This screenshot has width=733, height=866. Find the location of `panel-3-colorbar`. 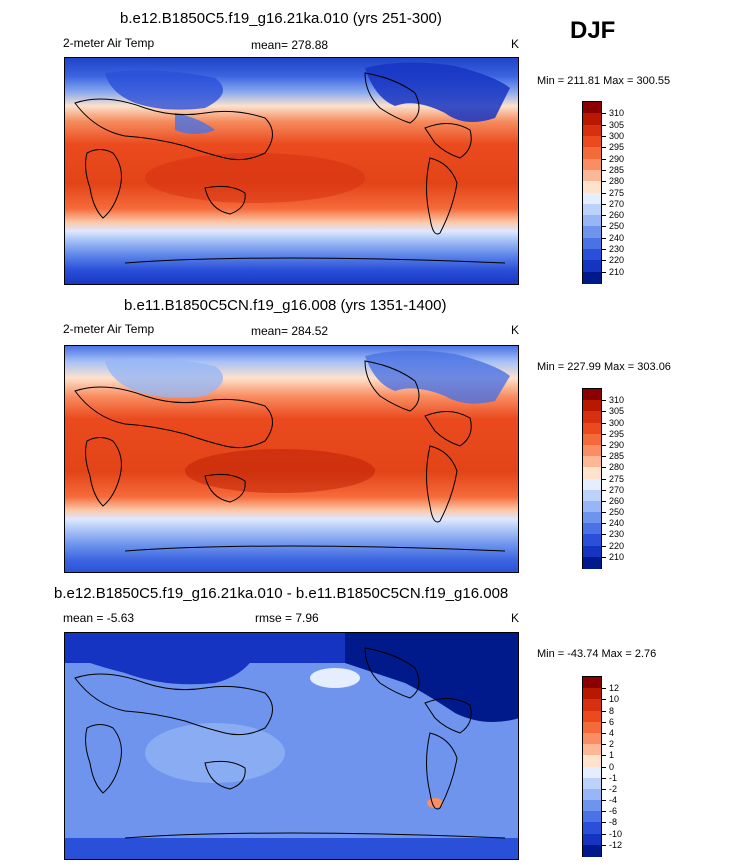

panel-3-colorbar is located at coordinates (592, 766).